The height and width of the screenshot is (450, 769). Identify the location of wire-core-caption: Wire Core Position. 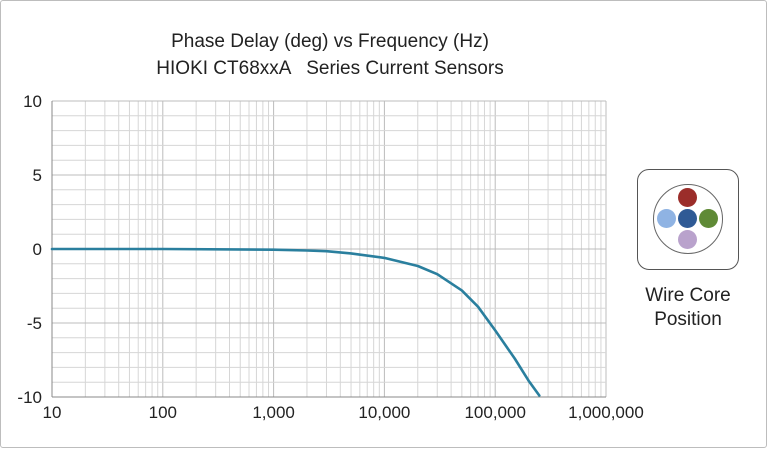
(688, 308).